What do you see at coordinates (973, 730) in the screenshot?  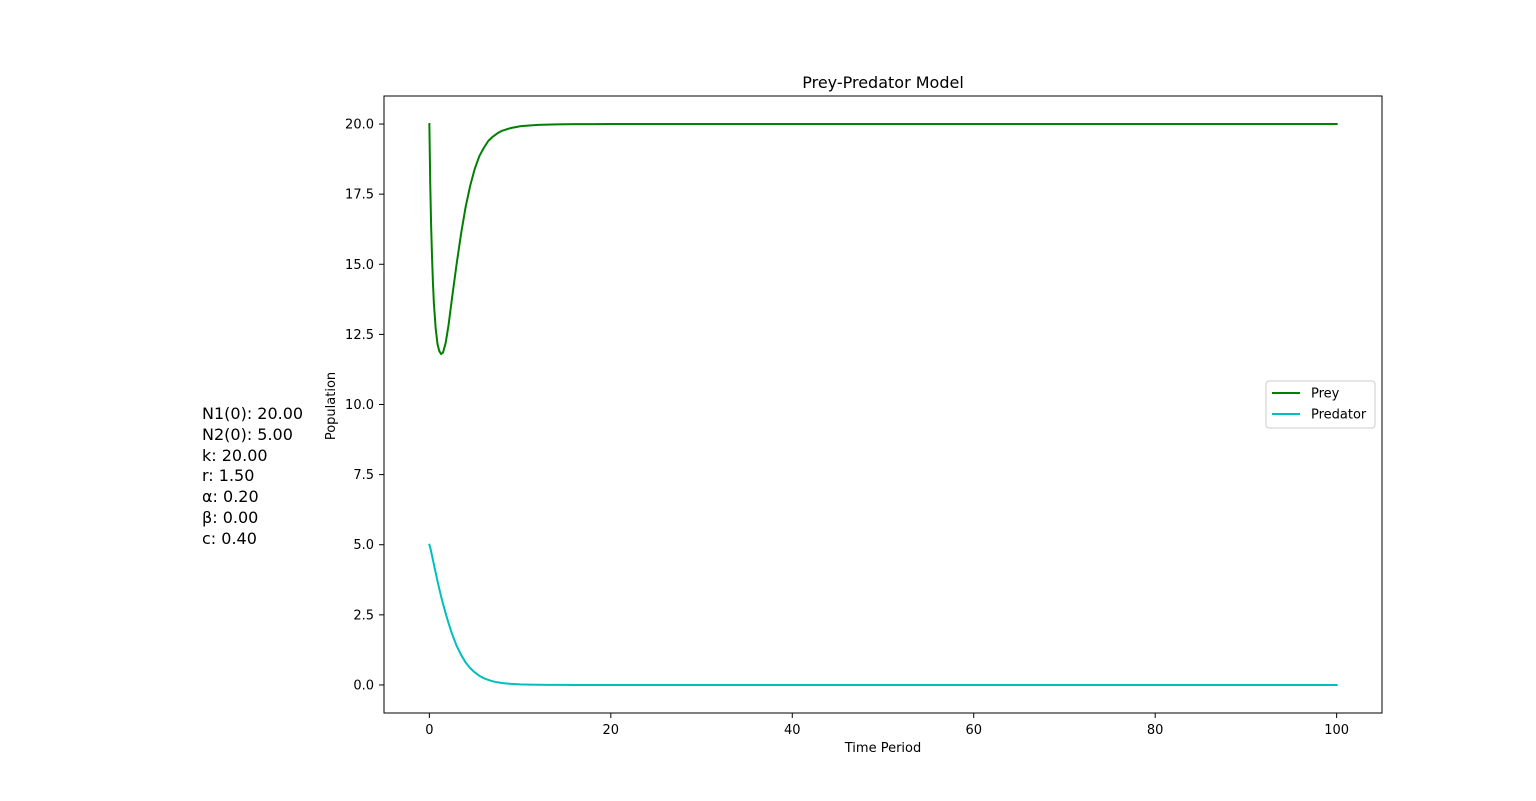 I see `x-tick-label: 60` at bounding box center [973, 730].